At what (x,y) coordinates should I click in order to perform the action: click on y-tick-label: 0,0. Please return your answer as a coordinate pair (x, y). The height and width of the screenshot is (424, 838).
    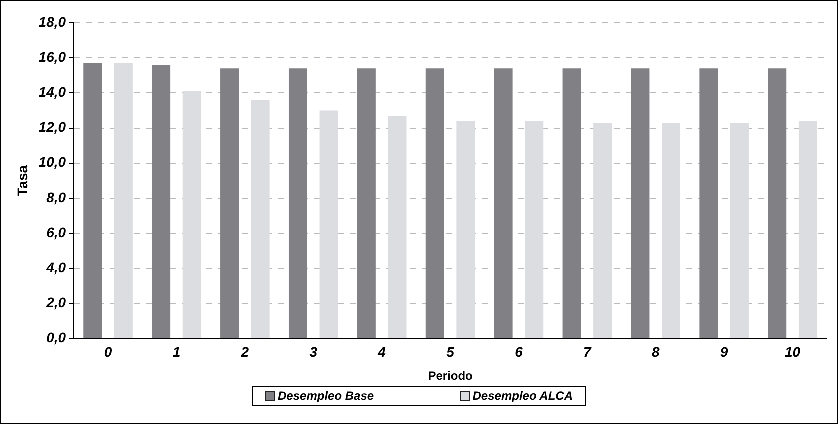
    Looking at the image, I should click on (56, 338).